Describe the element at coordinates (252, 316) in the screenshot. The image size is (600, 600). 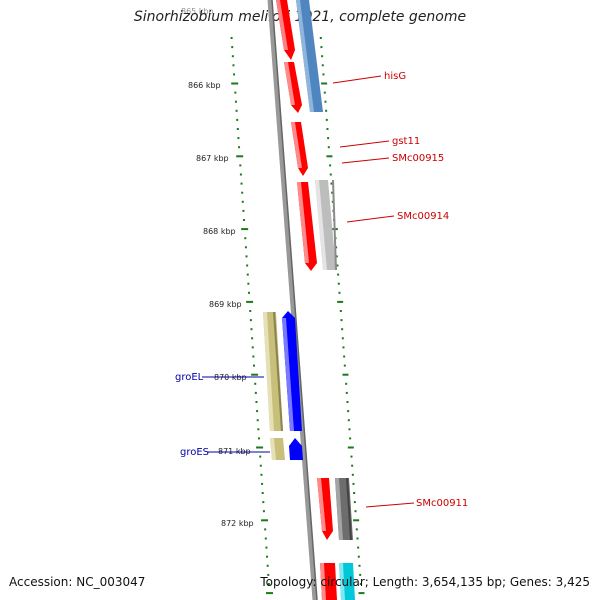
I see `ruler-ticks-left` at that location.